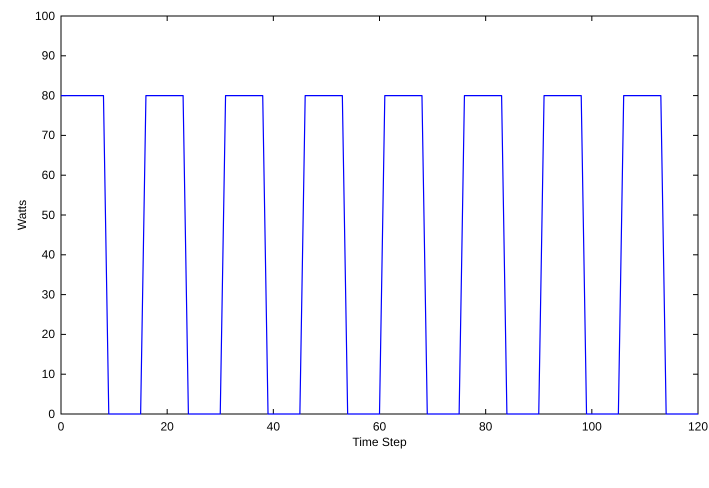 This screenshot has height=488, width=709. I want to click on y-axis-title: Watts, so click(22, 215).